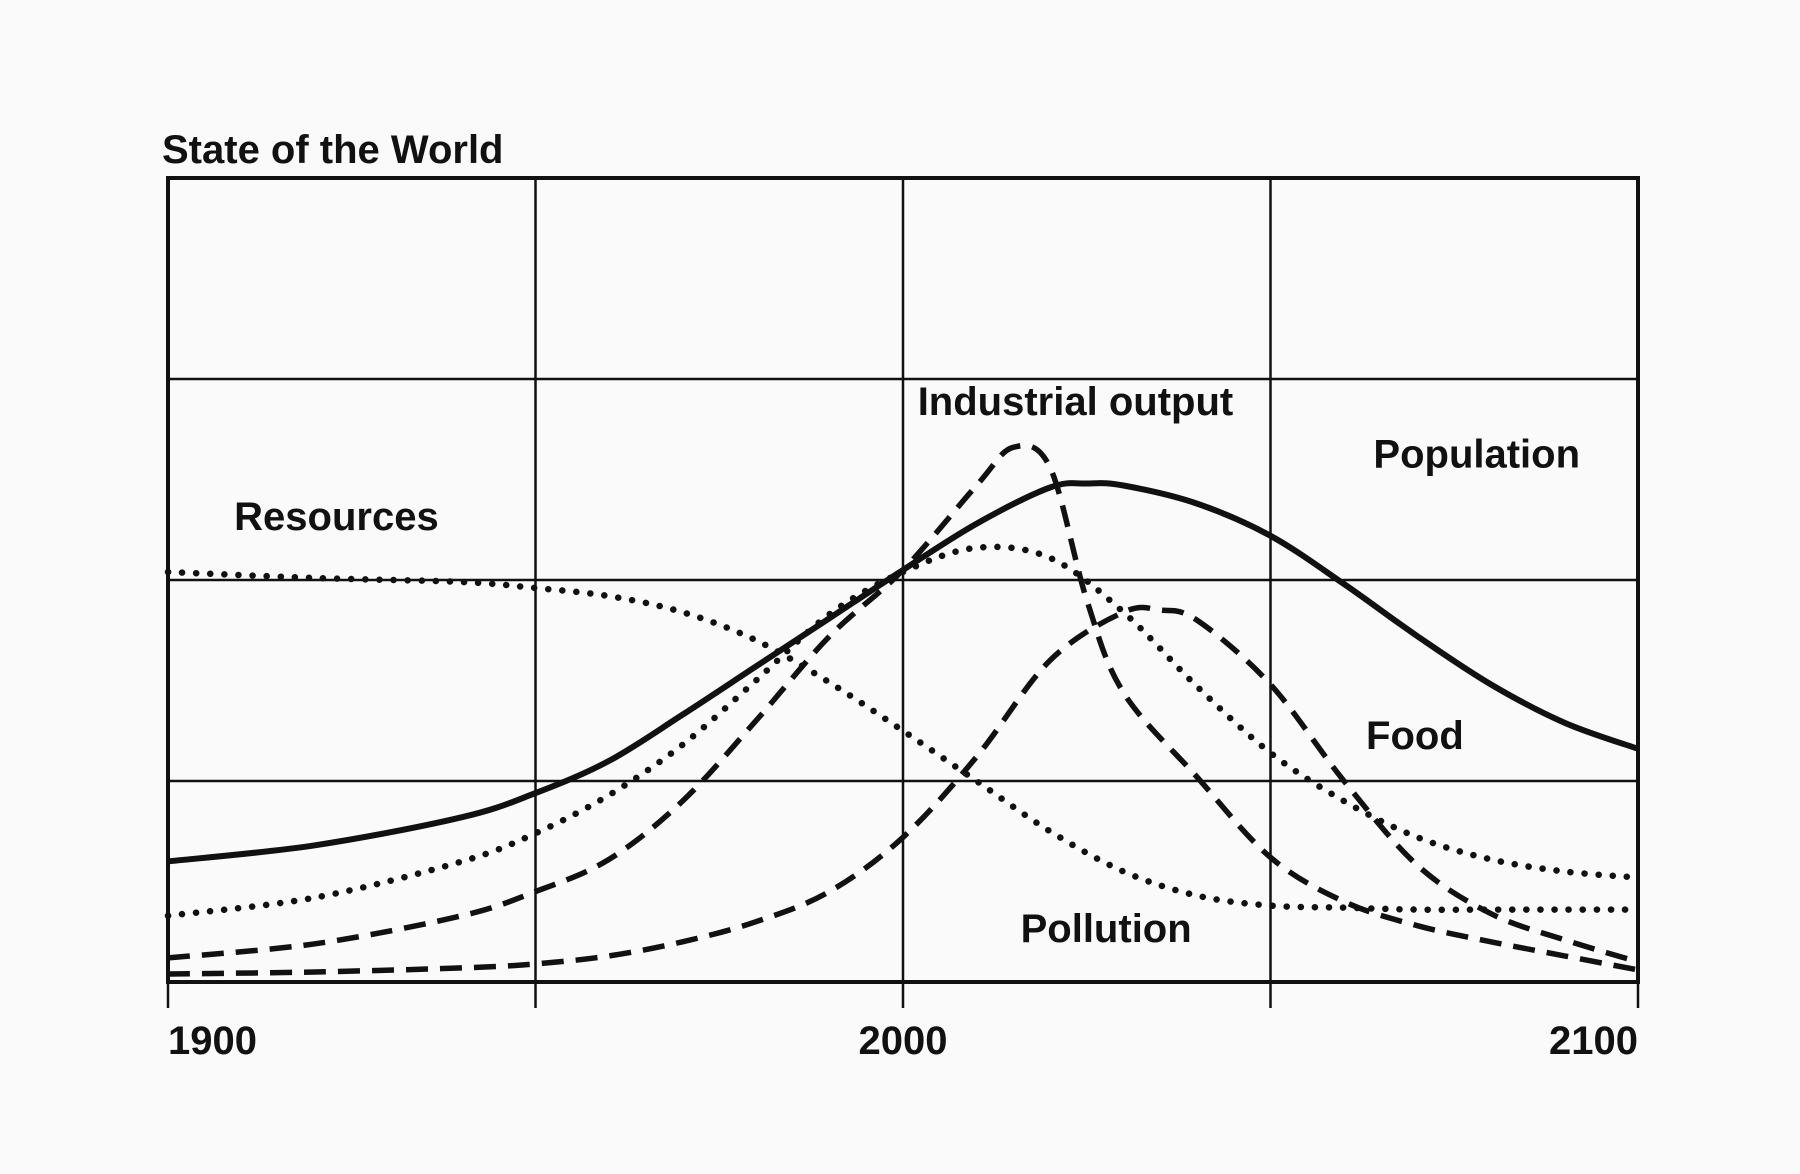 This screenshot has width=1800, height=1174. What do you see at coordinates (336, 517) in the screenshot?
I see `annotation-resources: Resources` at bounding box center [336, 517].